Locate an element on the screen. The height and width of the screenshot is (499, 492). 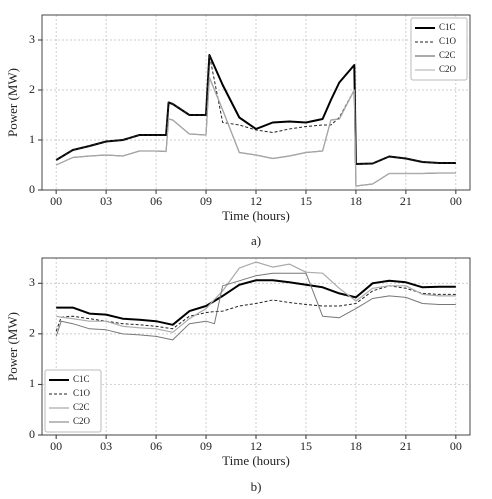
caption: b) is located at coordinates (256, 486).